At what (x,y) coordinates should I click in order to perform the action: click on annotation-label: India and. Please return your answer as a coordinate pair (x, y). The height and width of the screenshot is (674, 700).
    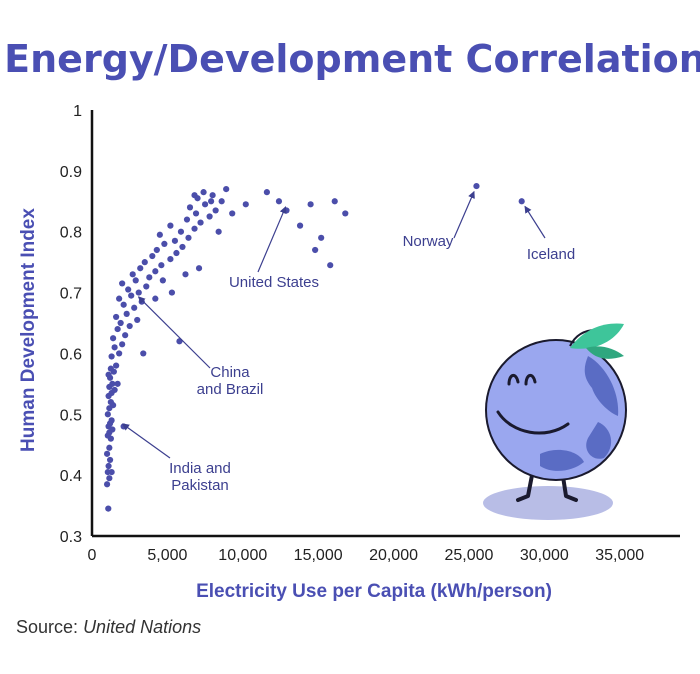
    Looking at the image, I should click on (200, 468).